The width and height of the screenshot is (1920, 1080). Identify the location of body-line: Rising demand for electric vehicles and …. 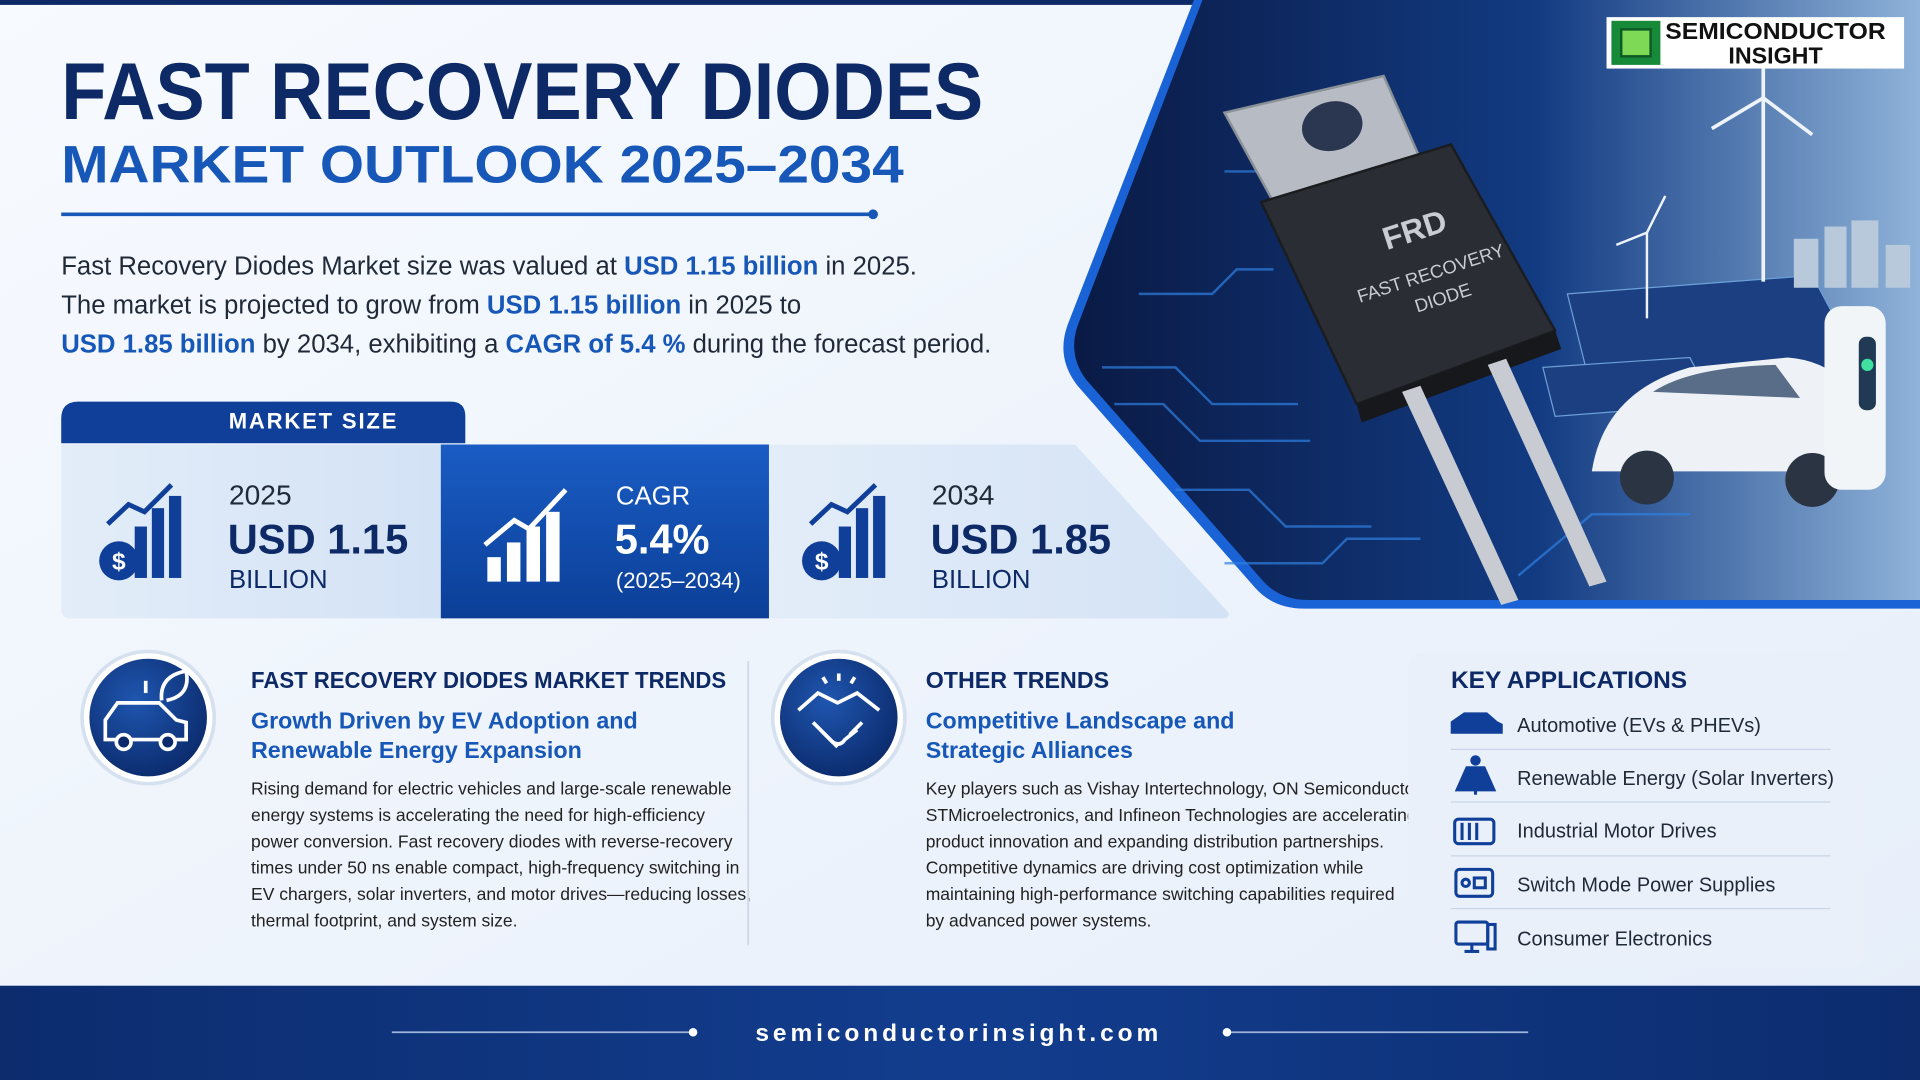
(491, 789).